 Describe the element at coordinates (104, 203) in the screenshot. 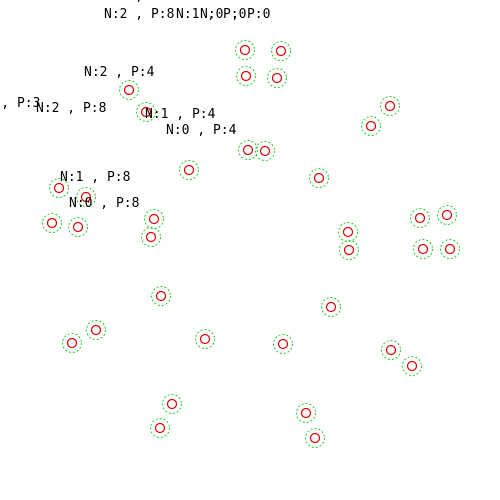

I see `point-label: N:0 , P:8` at that location.